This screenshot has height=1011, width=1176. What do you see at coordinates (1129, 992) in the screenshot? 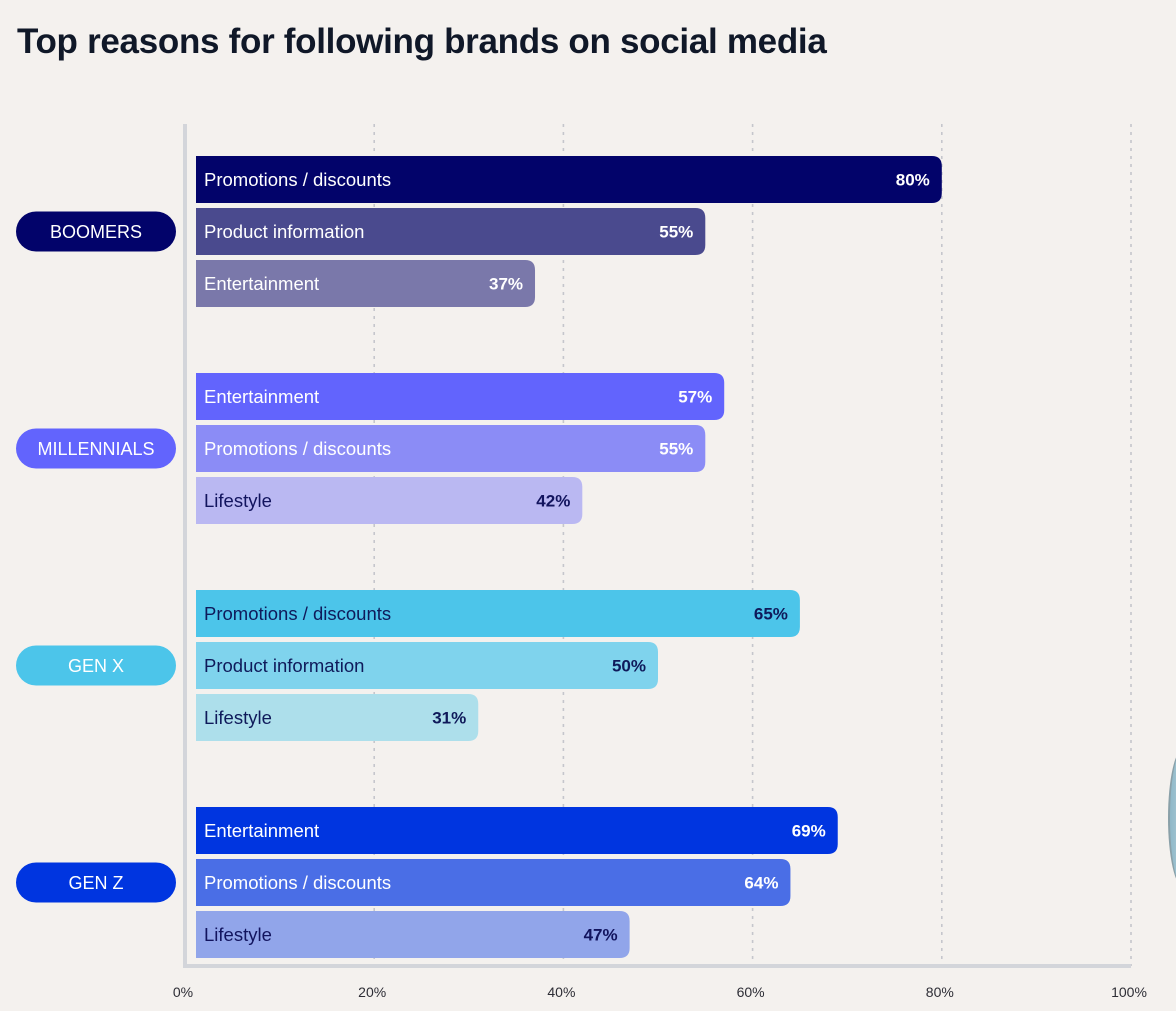
I see `x-tick-label: 100%` at bounding box center [1129, 992].